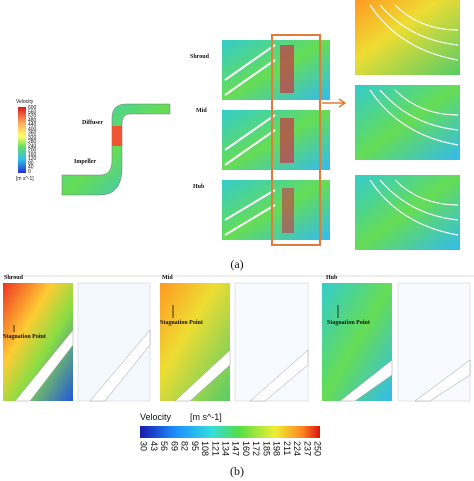 The width and height of the screenshot is (474, 481). Describe the element at coordinates (407, 122) in the screenshot. I see `mid-zoom` at that location.